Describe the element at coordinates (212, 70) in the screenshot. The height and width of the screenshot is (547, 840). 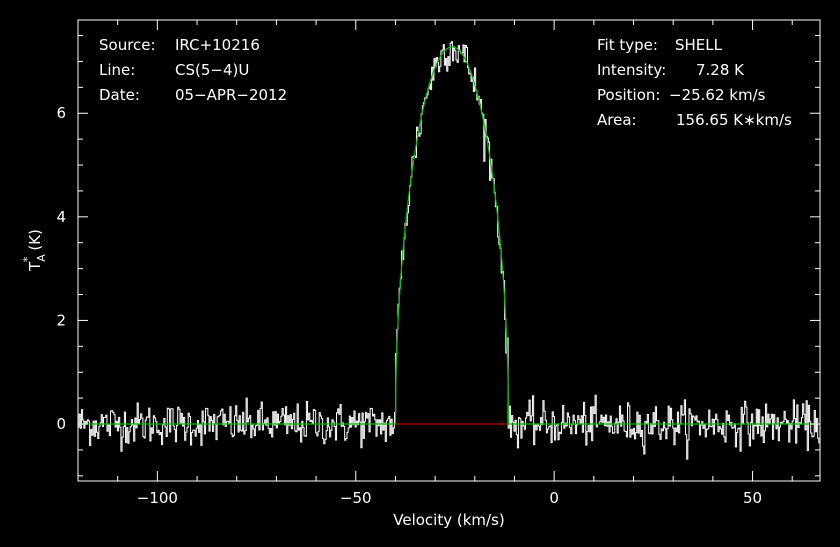
I see `info-left-value-1: CS(5−4)U` at that location.